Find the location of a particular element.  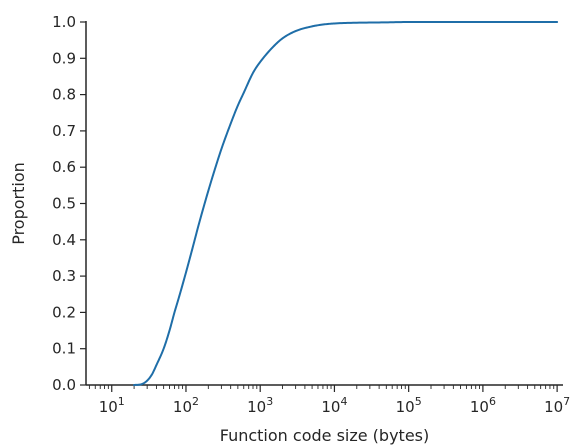

y-tick-label: 0.4 is located at coordinates (64, 240).